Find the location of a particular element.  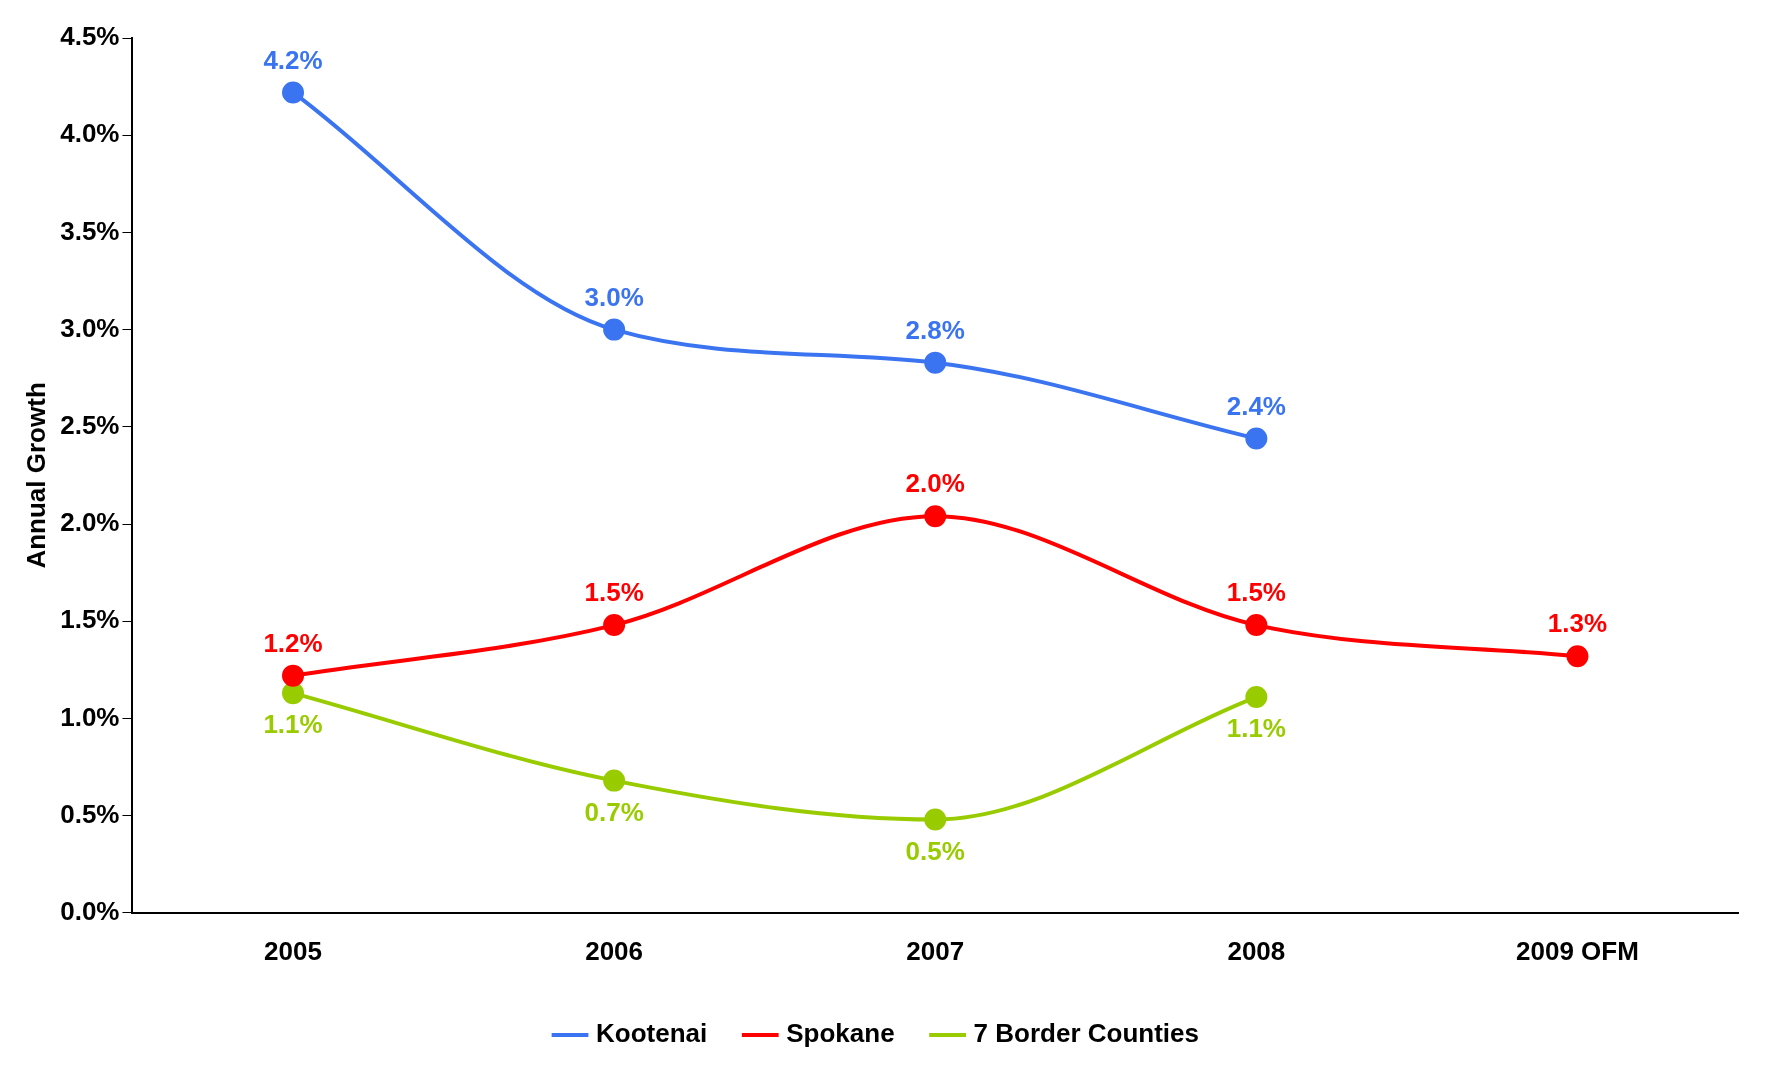

y-tick-label: 2.0% is located at coordinates (90, 522).